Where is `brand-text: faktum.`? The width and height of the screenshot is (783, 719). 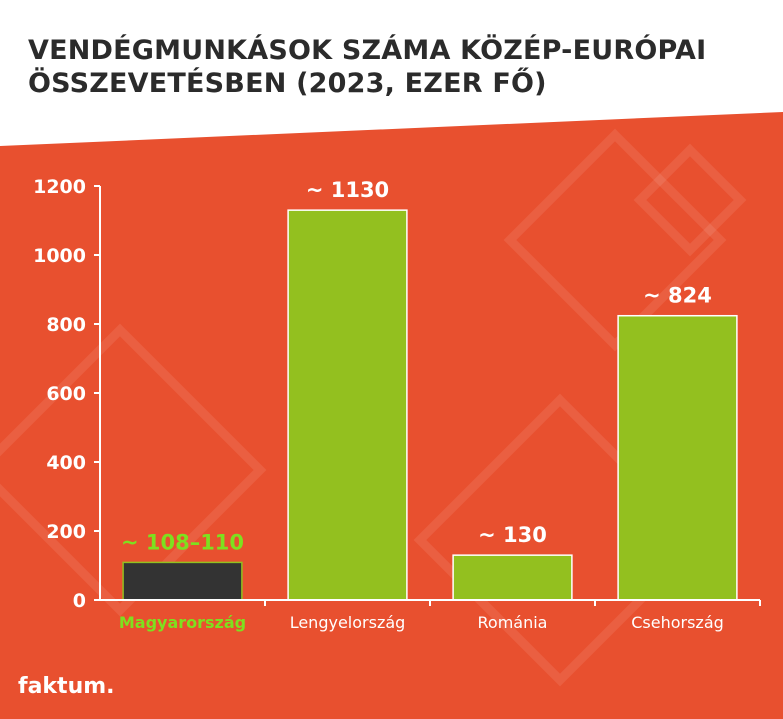 brand-text: faktum. is located at coordinates (66, 686).